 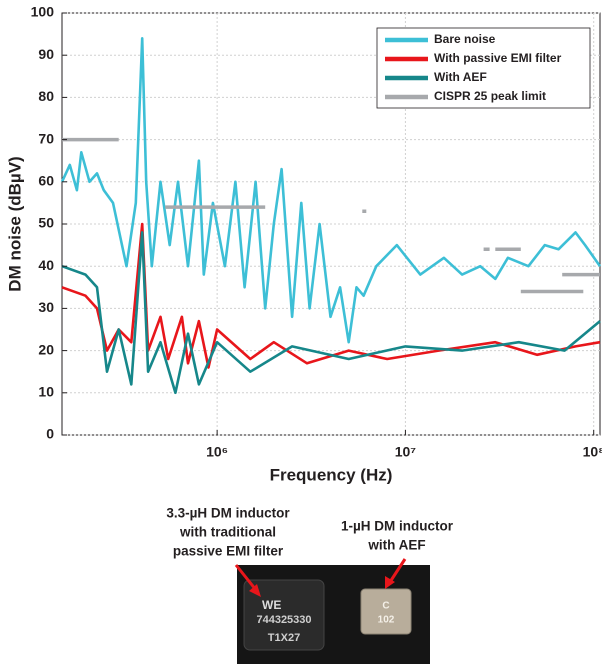 What do you see at coordinates (284, 638) in the screenshot?
I see `photo-label: T1X27` at bounding box center [284, 638].